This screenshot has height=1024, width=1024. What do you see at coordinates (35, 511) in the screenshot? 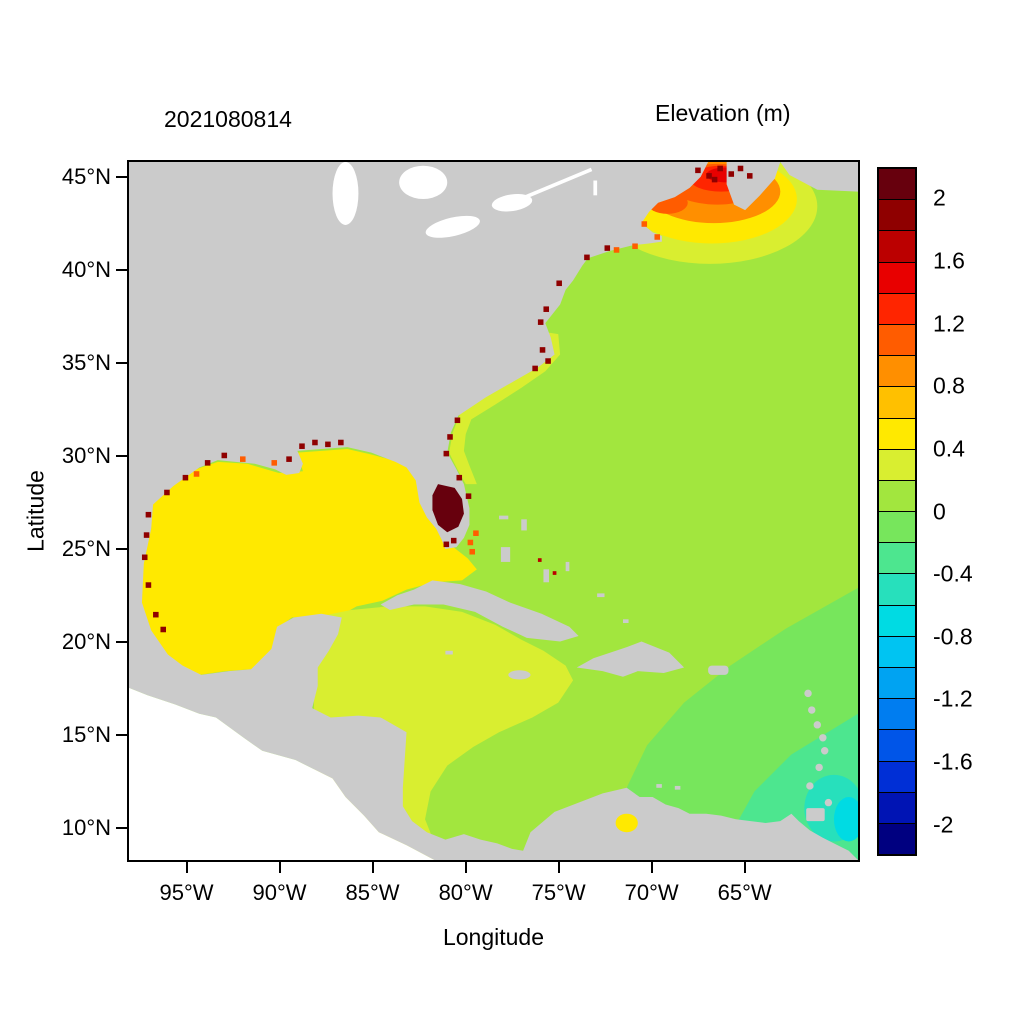
I see `y-axis-label: Latitude` at bounding box center [35, 511].